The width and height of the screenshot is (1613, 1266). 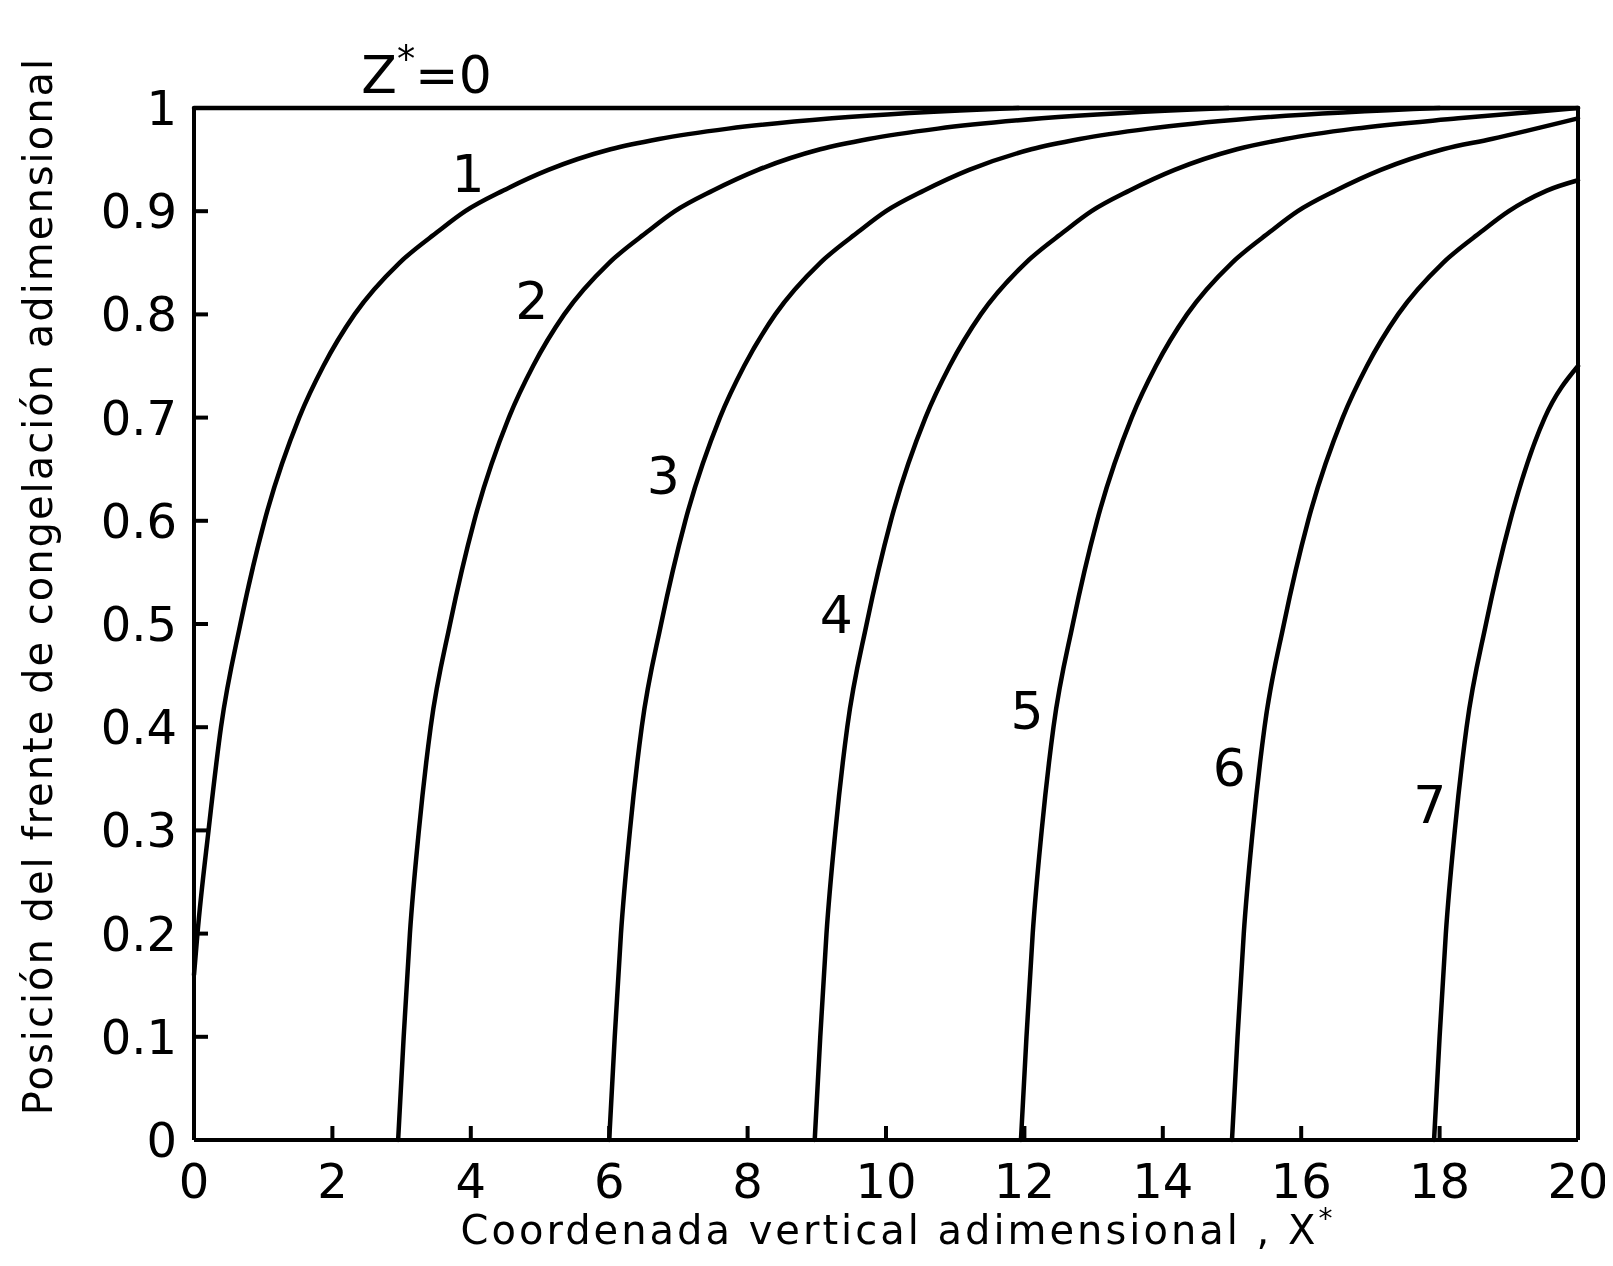 I want to click on y-tick-label: 0.6, so click(x=138, y=520).